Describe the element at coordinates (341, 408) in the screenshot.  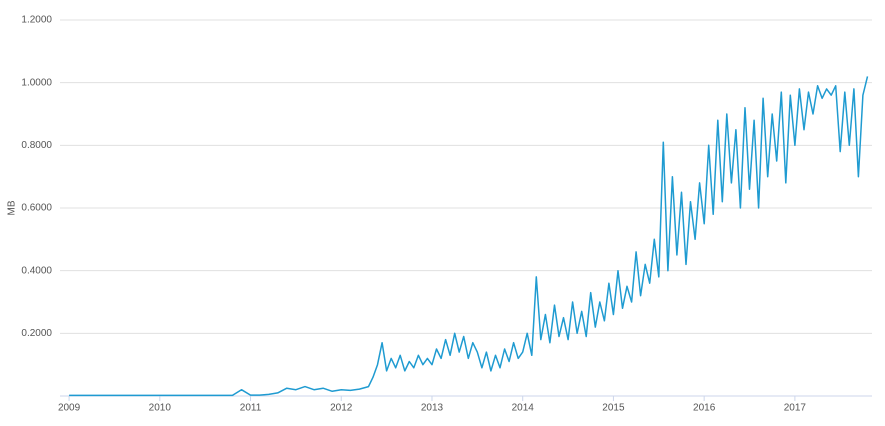
I see `x-tick-label: 2012` at that location.